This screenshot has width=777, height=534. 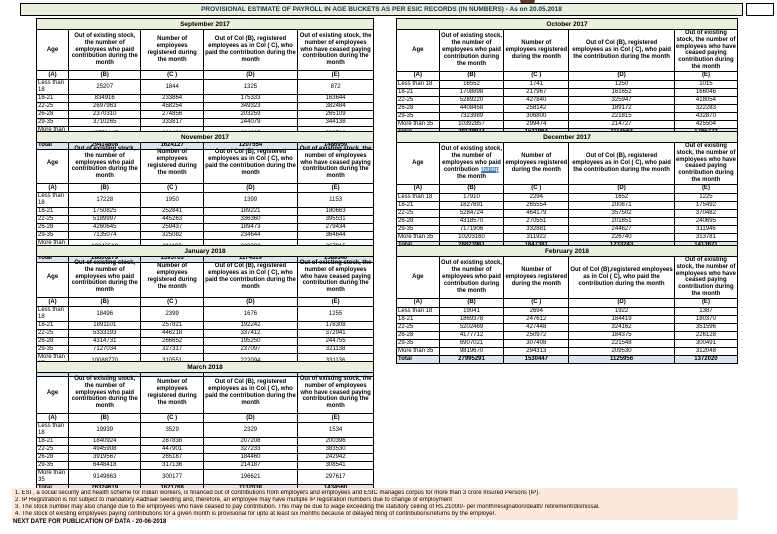 I want to click on value-cell: 3710265, so click(x=104, y=122).